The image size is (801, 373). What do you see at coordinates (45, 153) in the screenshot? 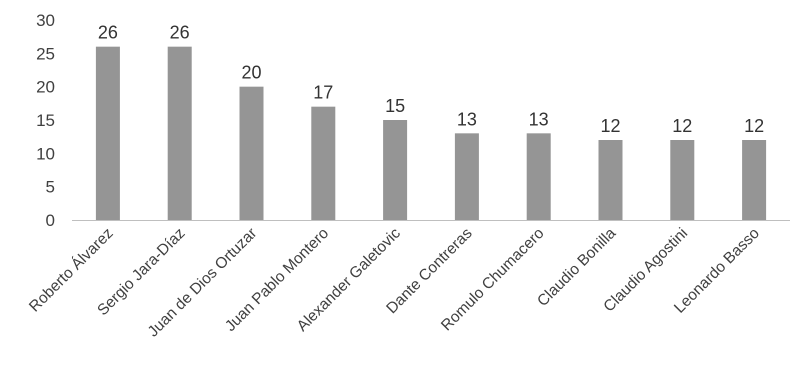
I see `y-tick-label: 10` at bounding box center [45, 153].